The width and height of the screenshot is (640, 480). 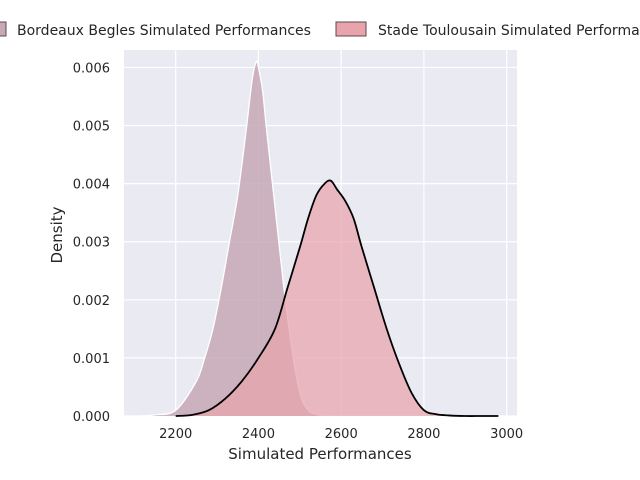 What do you see at coordinates (351, 29) in the screenshot?
I see `legend-swatch-toulousain` at bounding box center [351, 29].